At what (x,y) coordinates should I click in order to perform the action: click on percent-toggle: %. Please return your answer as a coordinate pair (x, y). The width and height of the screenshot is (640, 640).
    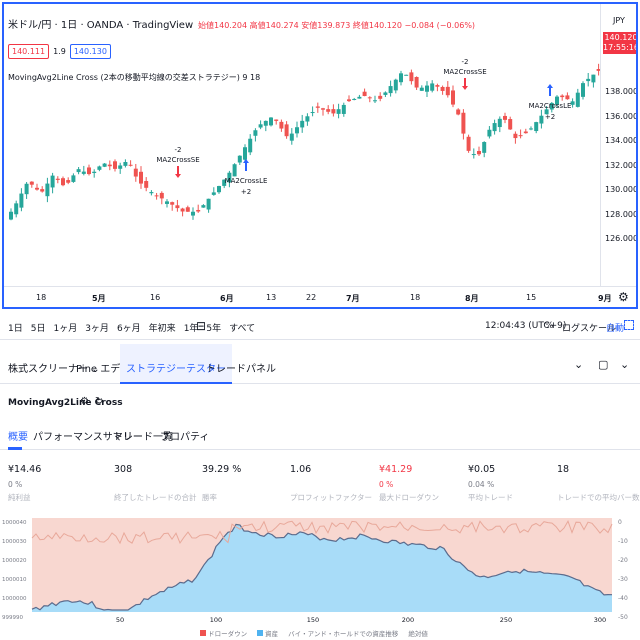
    Looking at the image, I should click on (549, 326).